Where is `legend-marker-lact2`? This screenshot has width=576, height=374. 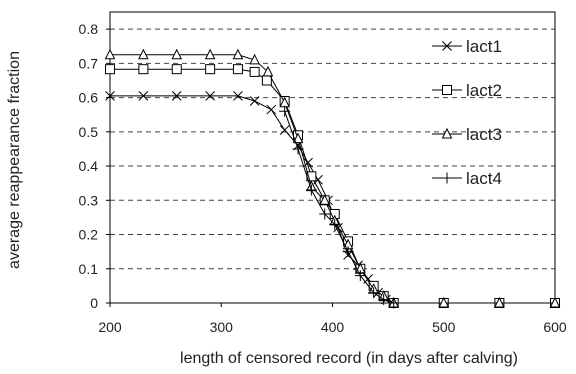 legend-marker-lact2 is located at coordinates (447, 90).